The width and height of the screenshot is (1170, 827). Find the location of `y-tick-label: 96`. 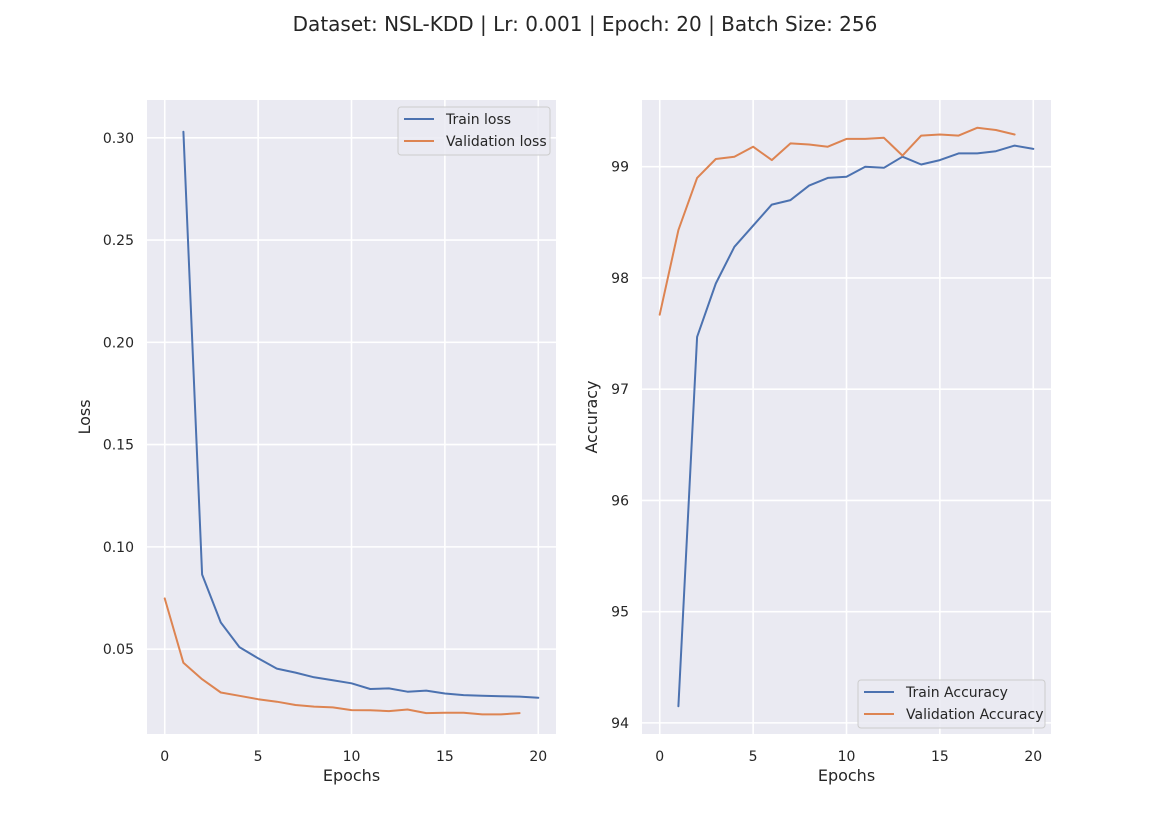

y-tick-label: 96 is located at coordinates (620, 501).